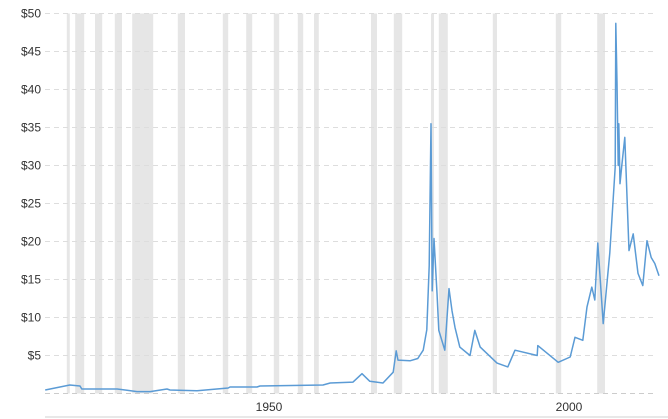 This screenshot has height=419, width=668. Describe the element at coordinates (31, 280) in the screenshot. I see `y-tick-label: $15` at that location.